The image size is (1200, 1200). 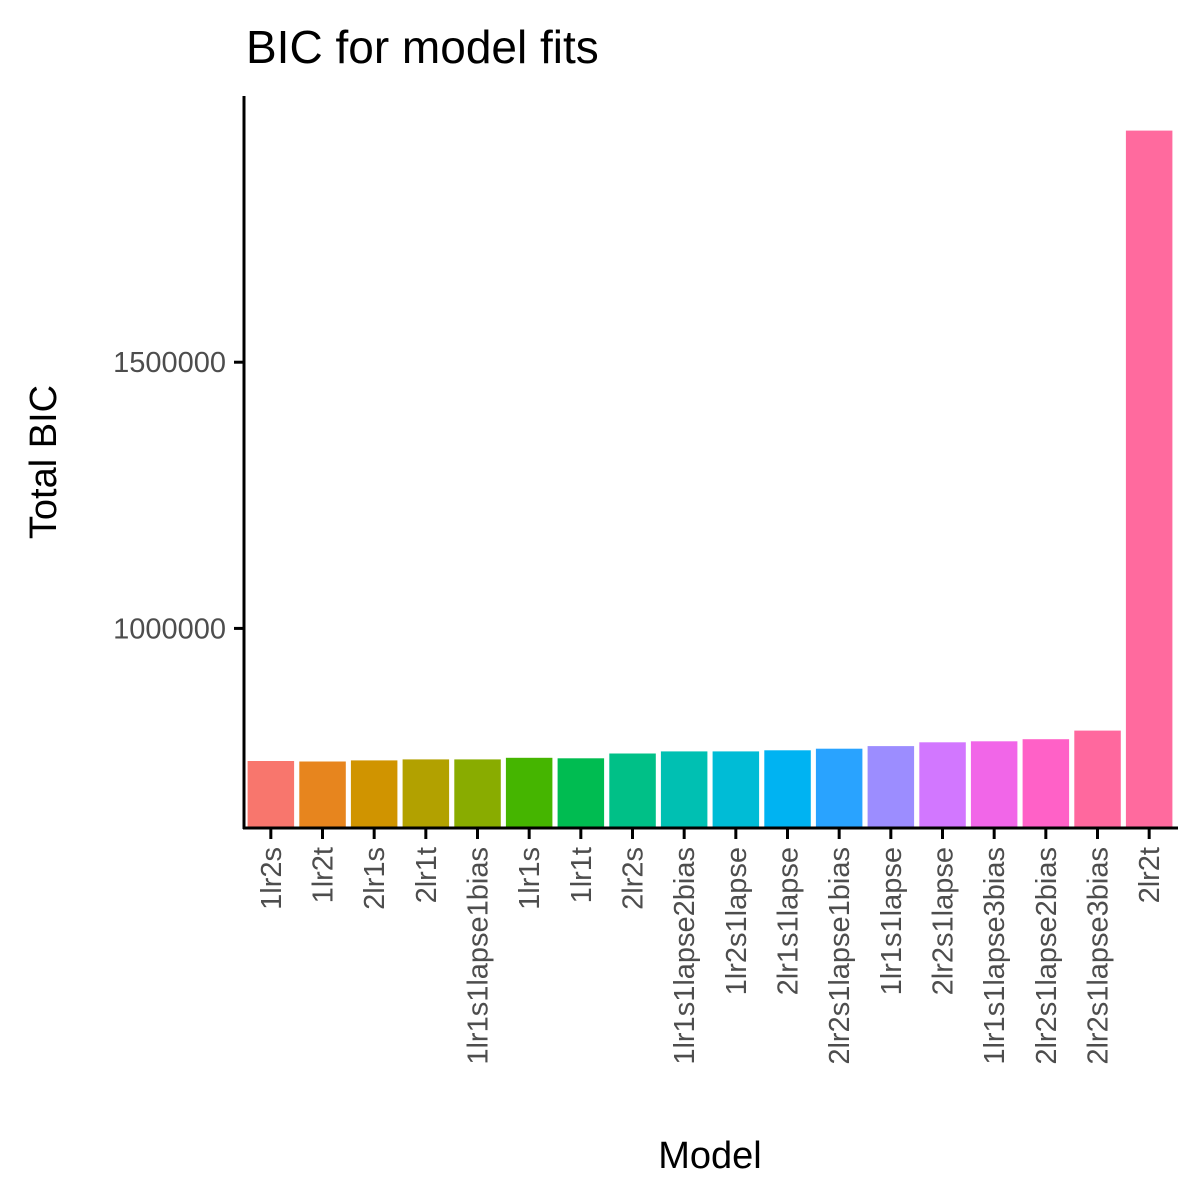 What do you see at coordinates (684, 789) in the screenshot?
I see `bar-1lr1s1lapse2bias` at bounding box center [684, 789].